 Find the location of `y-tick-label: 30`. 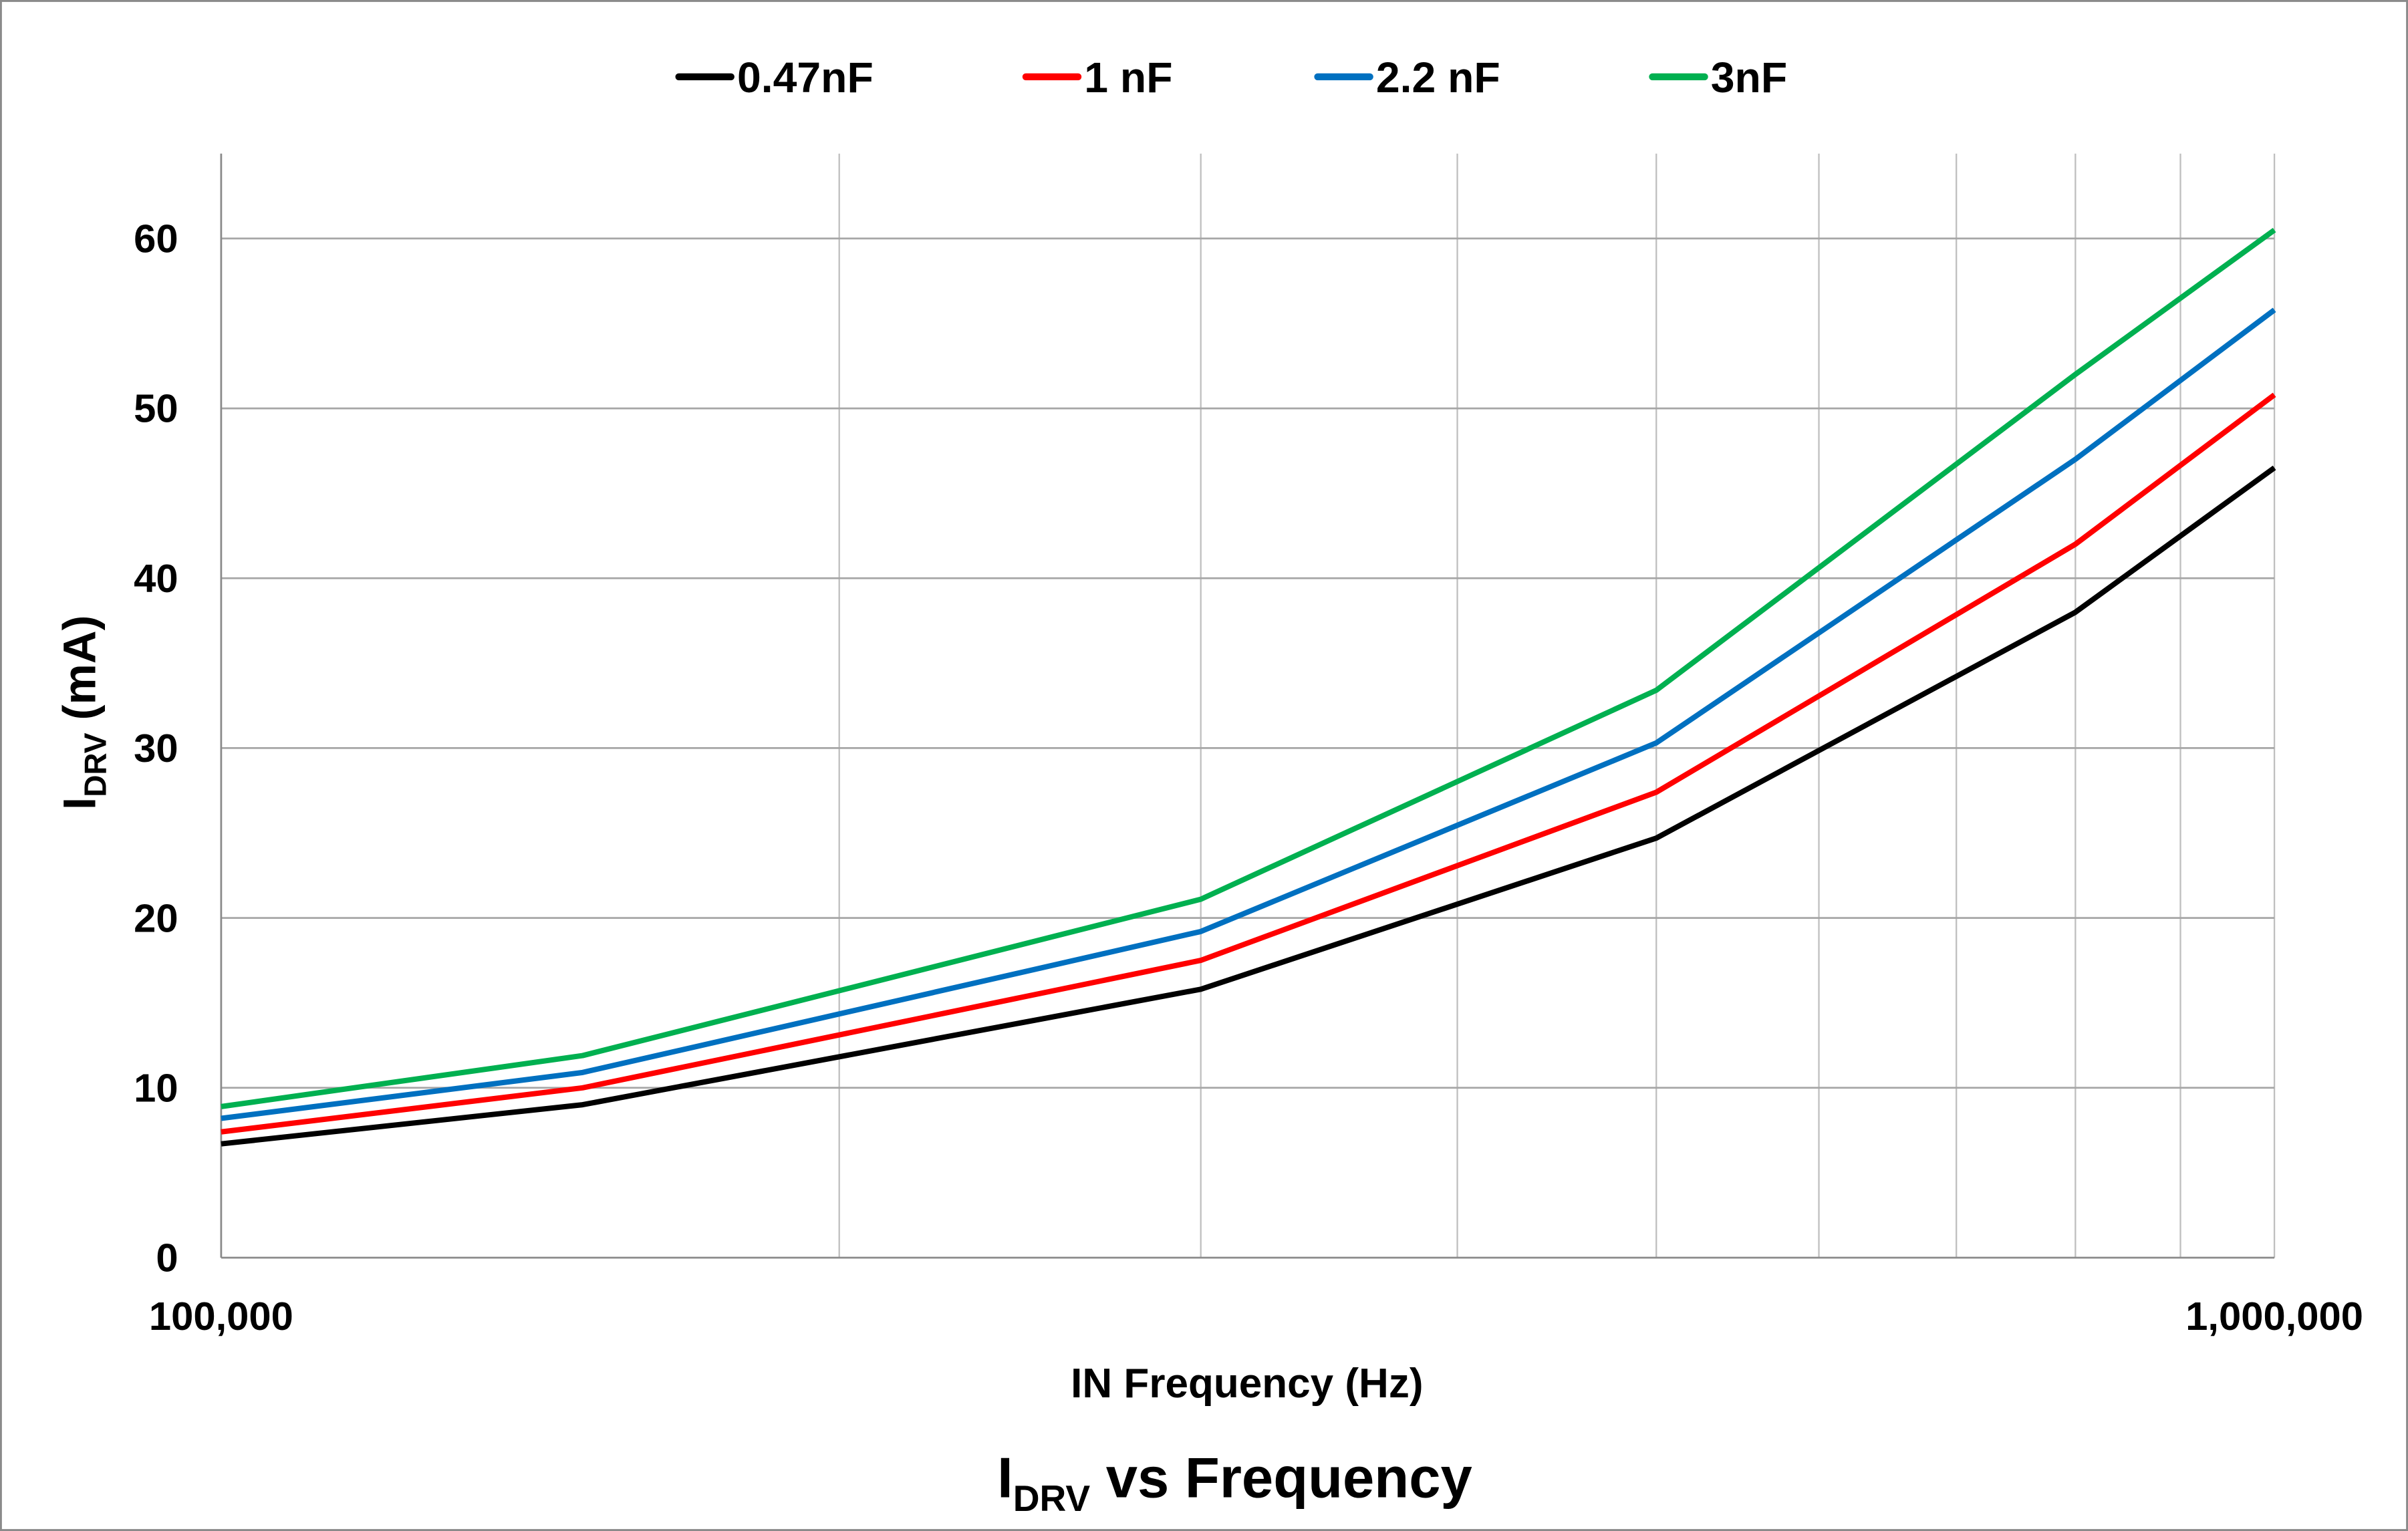

y-tick-label: 30 is located at coordinates (156, 748).